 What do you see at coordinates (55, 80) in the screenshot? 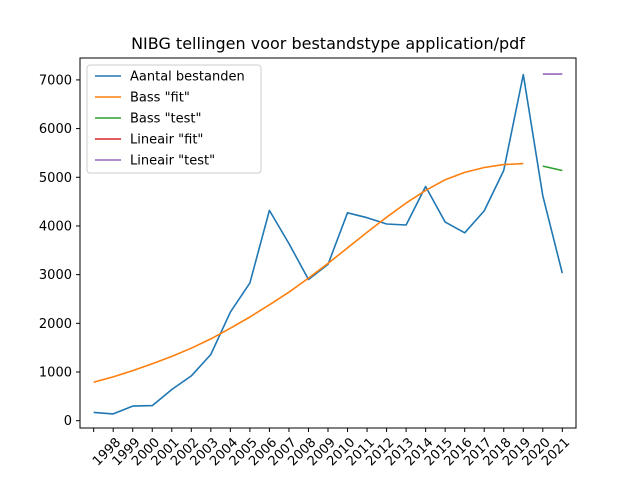
I see `y-tick-label: 7000` at bounding box center [55, 80].